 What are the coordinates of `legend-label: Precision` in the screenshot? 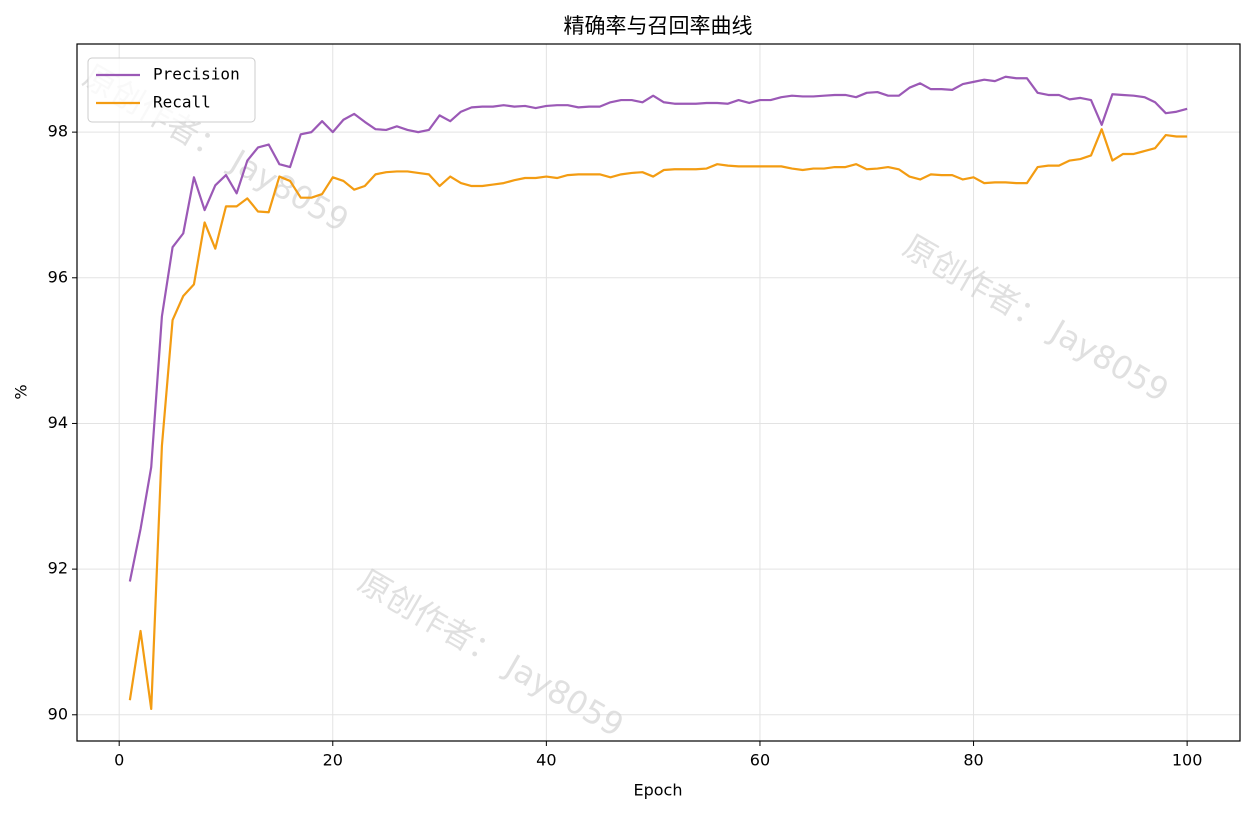 It's located at (196, 74).